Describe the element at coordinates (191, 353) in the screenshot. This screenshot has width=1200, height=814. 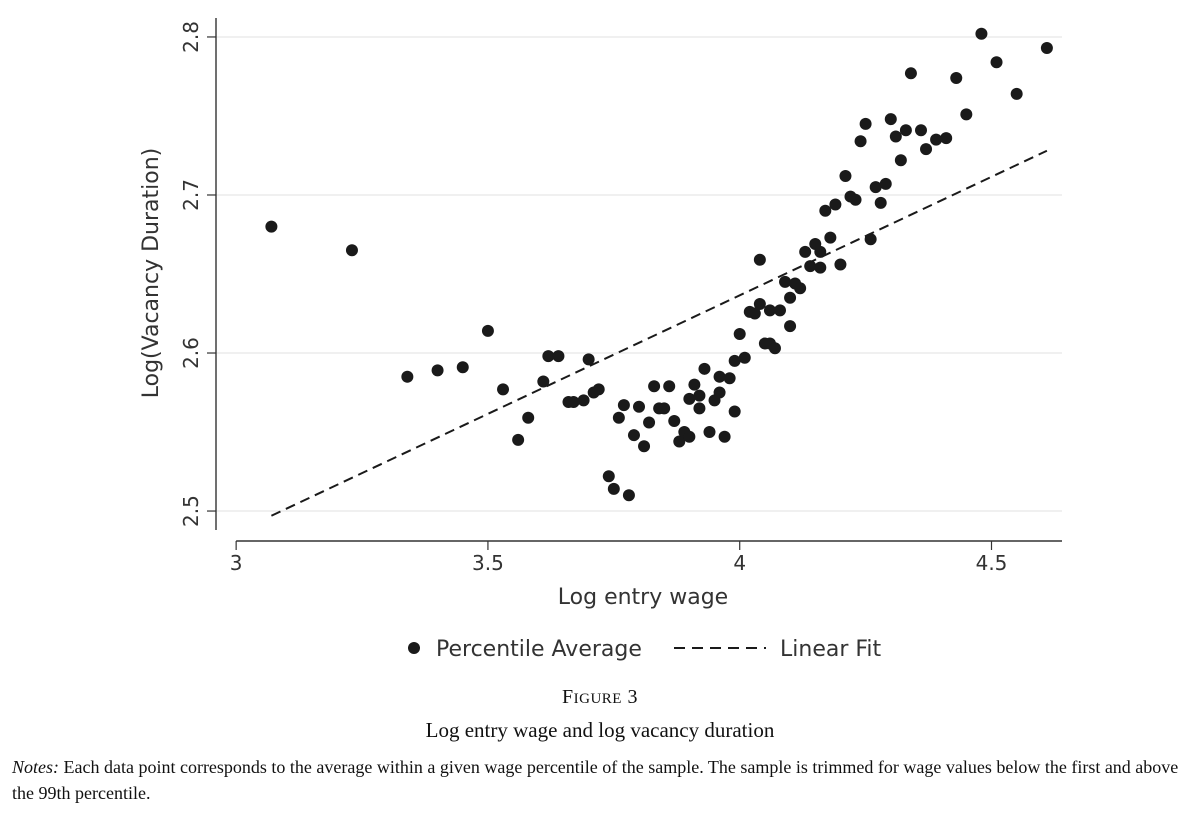
I see `y-tick-label-1: 2.6` at that location.